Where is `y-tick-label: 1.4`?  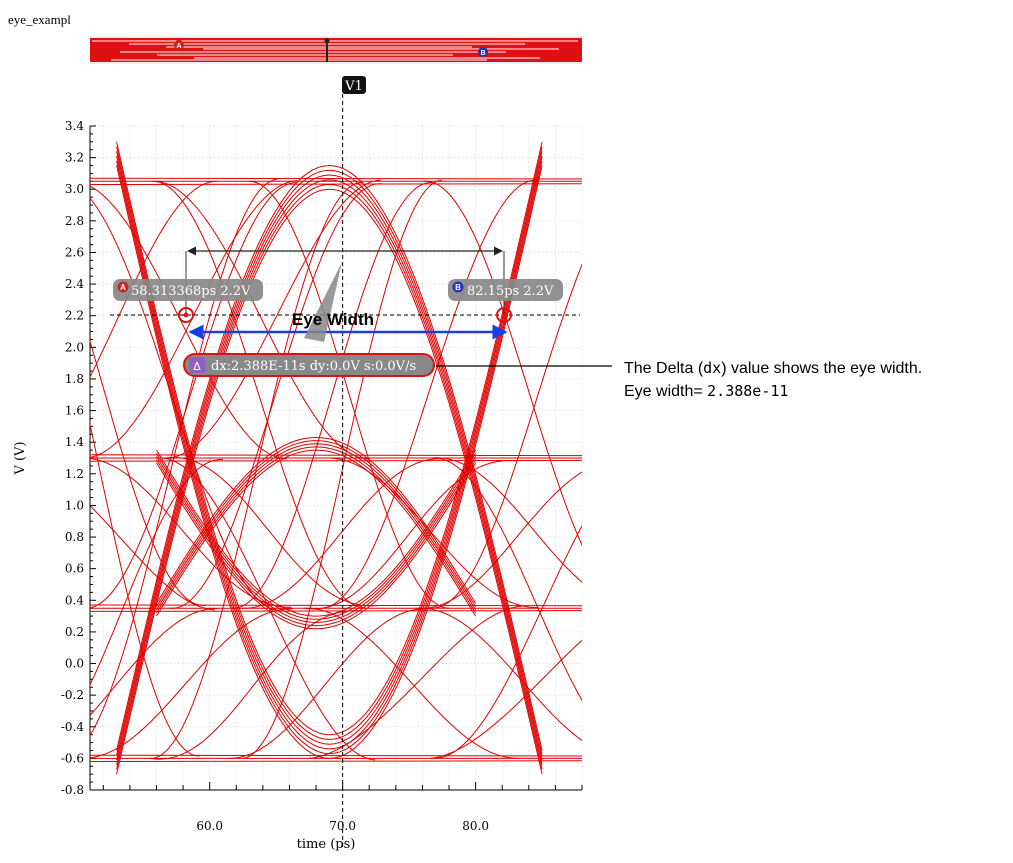
y-tick-label: 1.4 is located at coordinates (74, 442).